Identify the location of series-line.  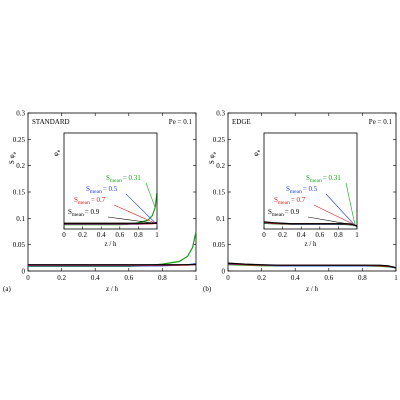
(312, 265).